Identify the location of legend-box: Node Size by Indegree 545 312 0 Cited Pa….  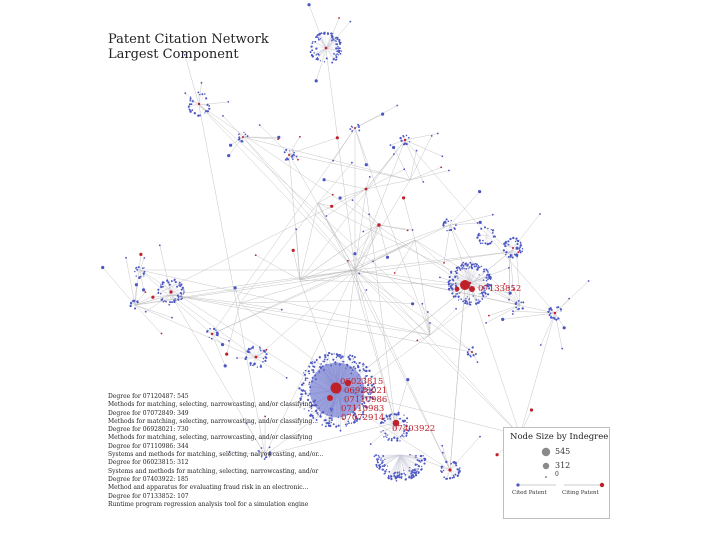
(556, 473).